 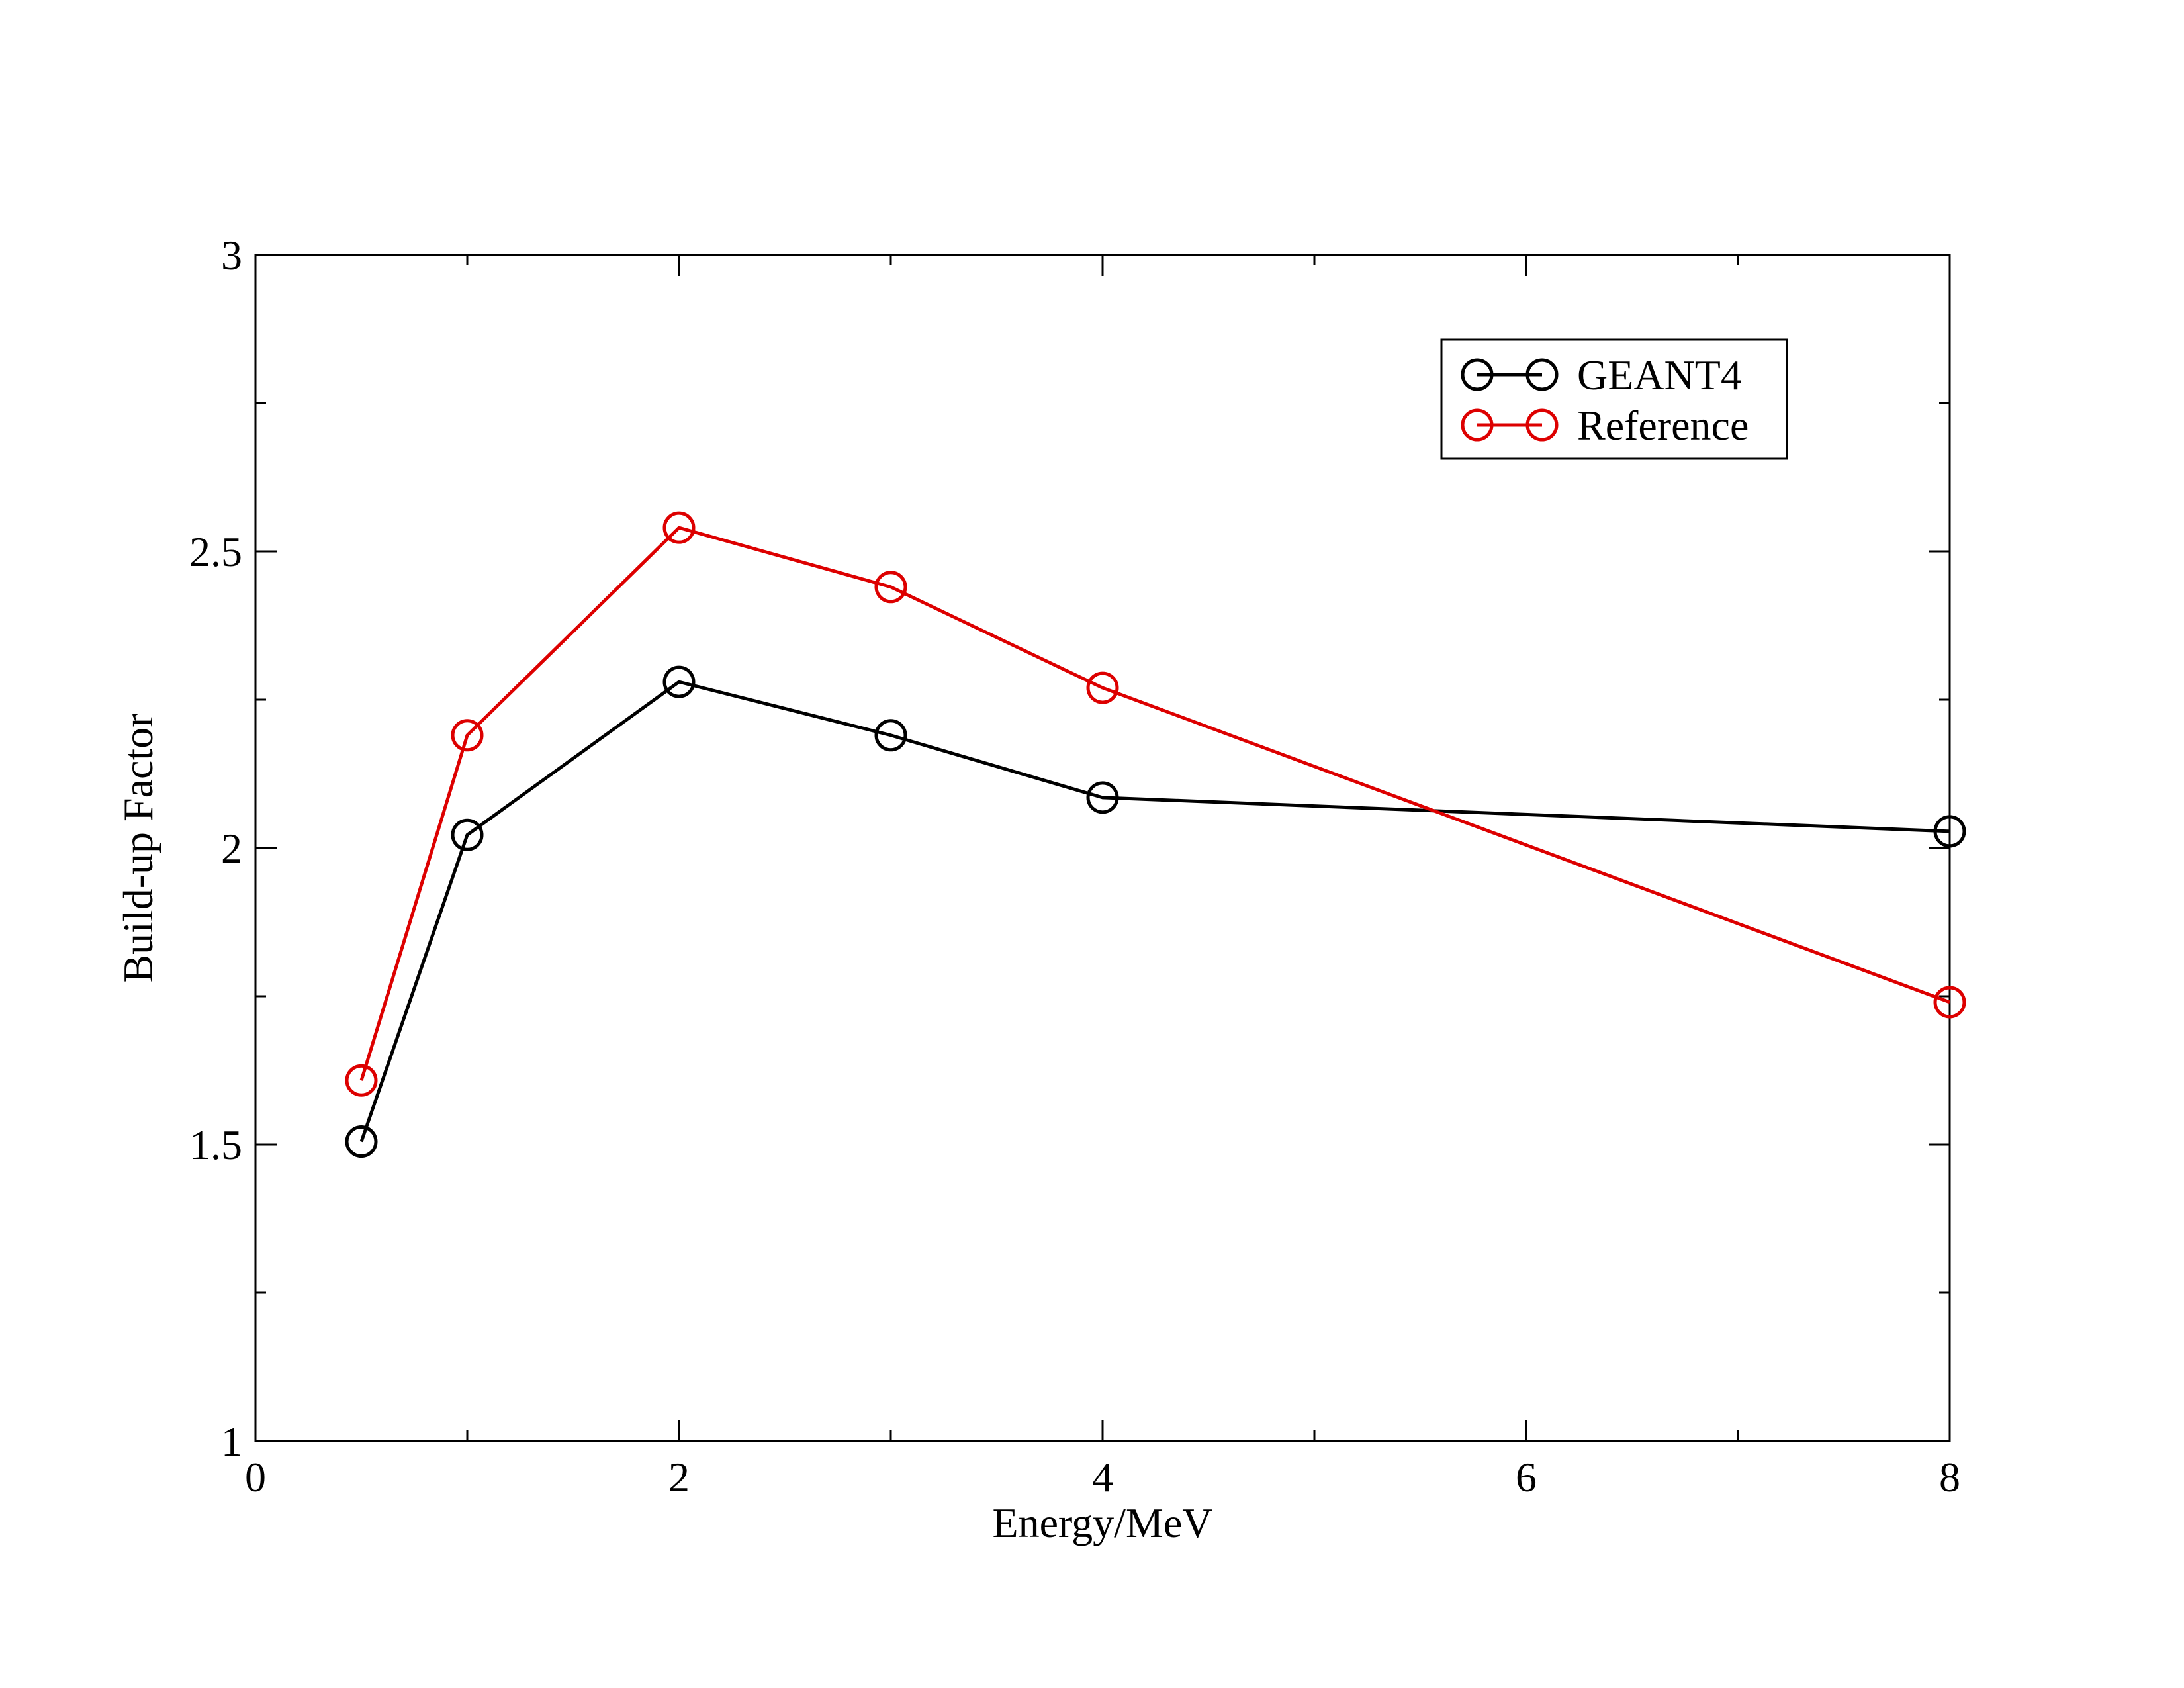 I want to click on x-tick-label: 4, so click(x=1102, y=1477).